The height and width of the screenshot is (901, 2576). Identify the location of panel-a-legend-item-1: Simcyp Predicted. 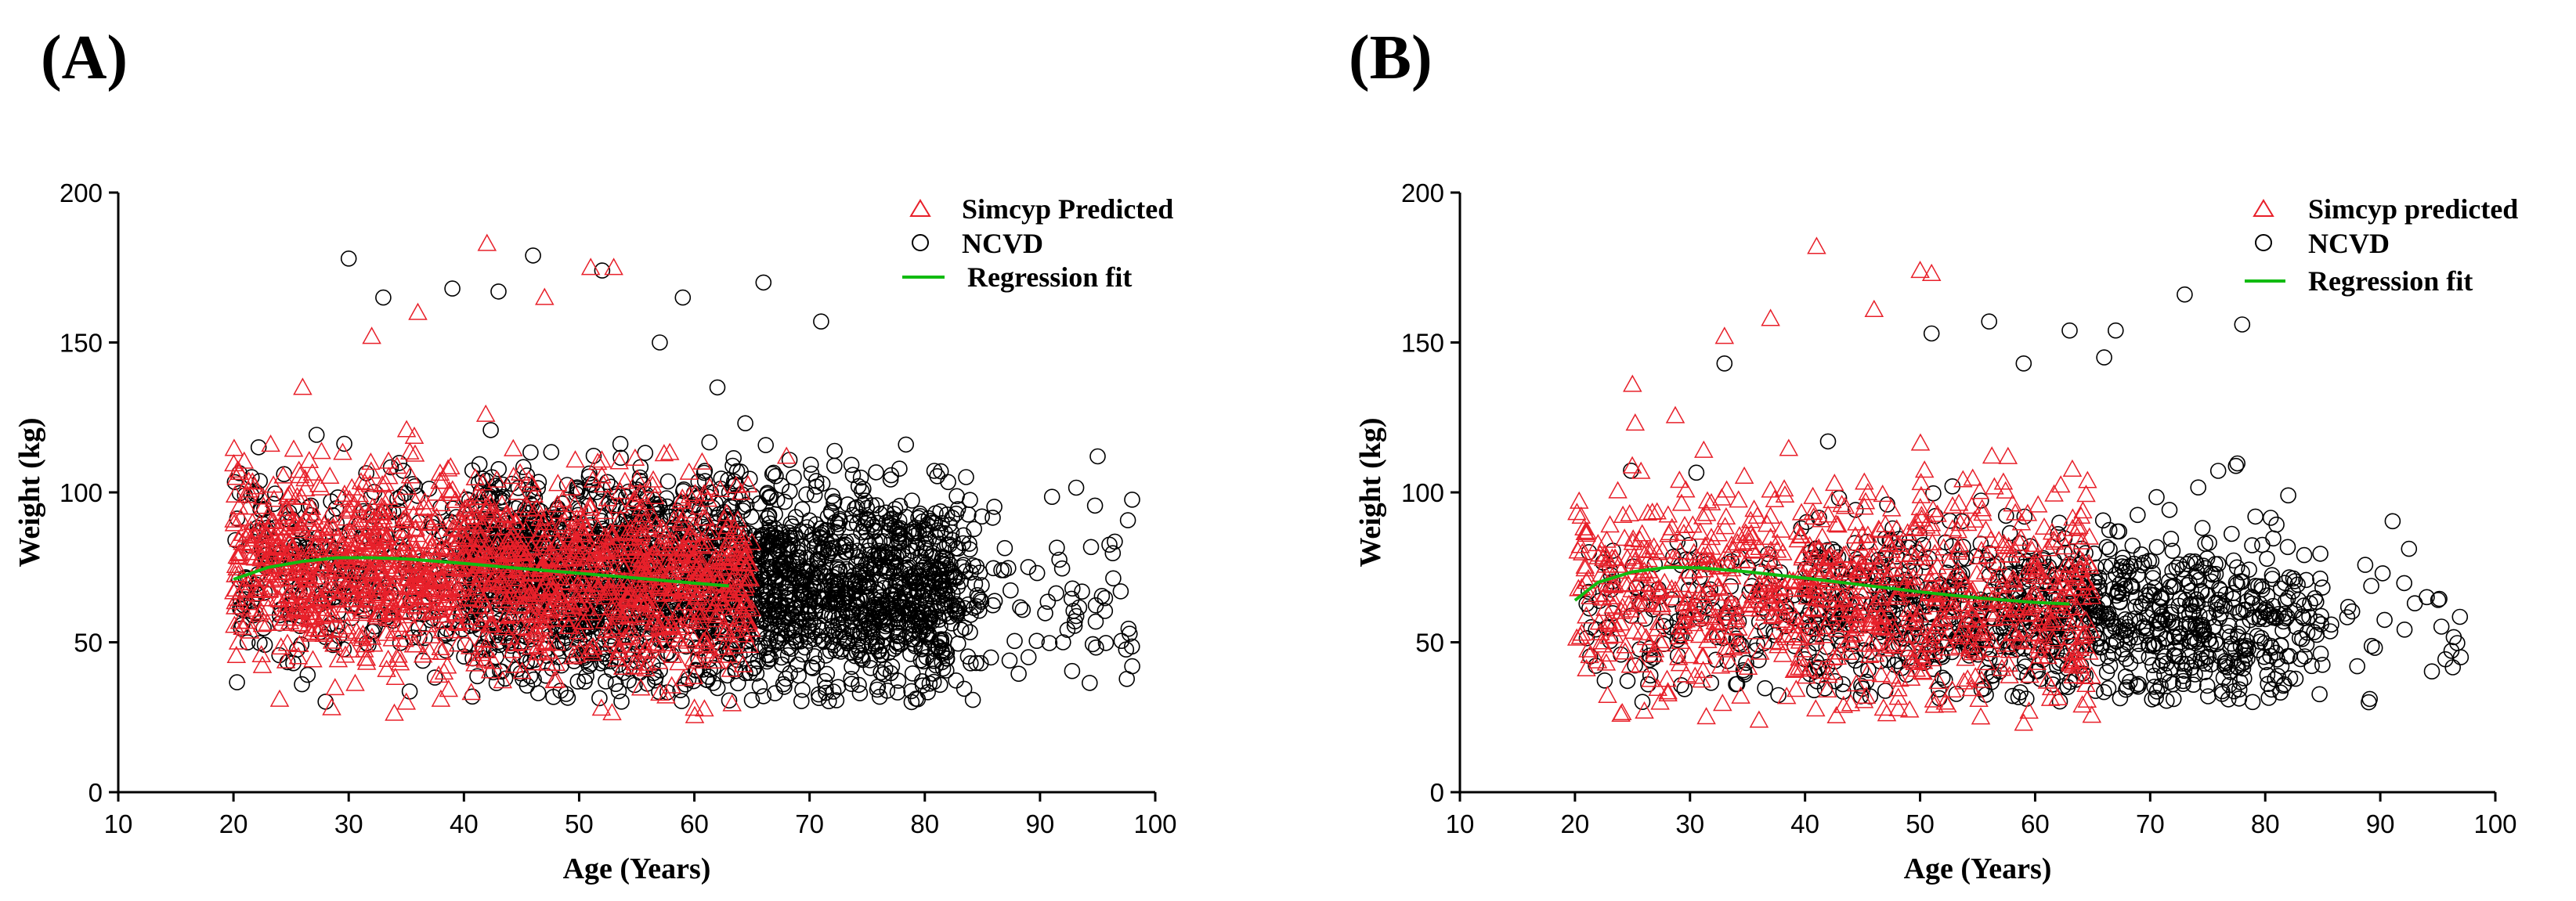
(1067, 209).